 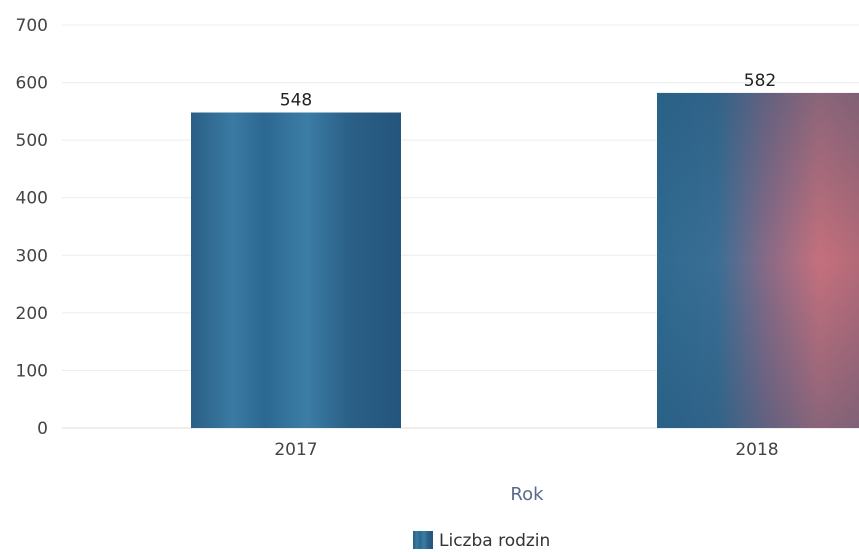 I want to click on y-tick-label-100: 100, so click(x=32, y=371).